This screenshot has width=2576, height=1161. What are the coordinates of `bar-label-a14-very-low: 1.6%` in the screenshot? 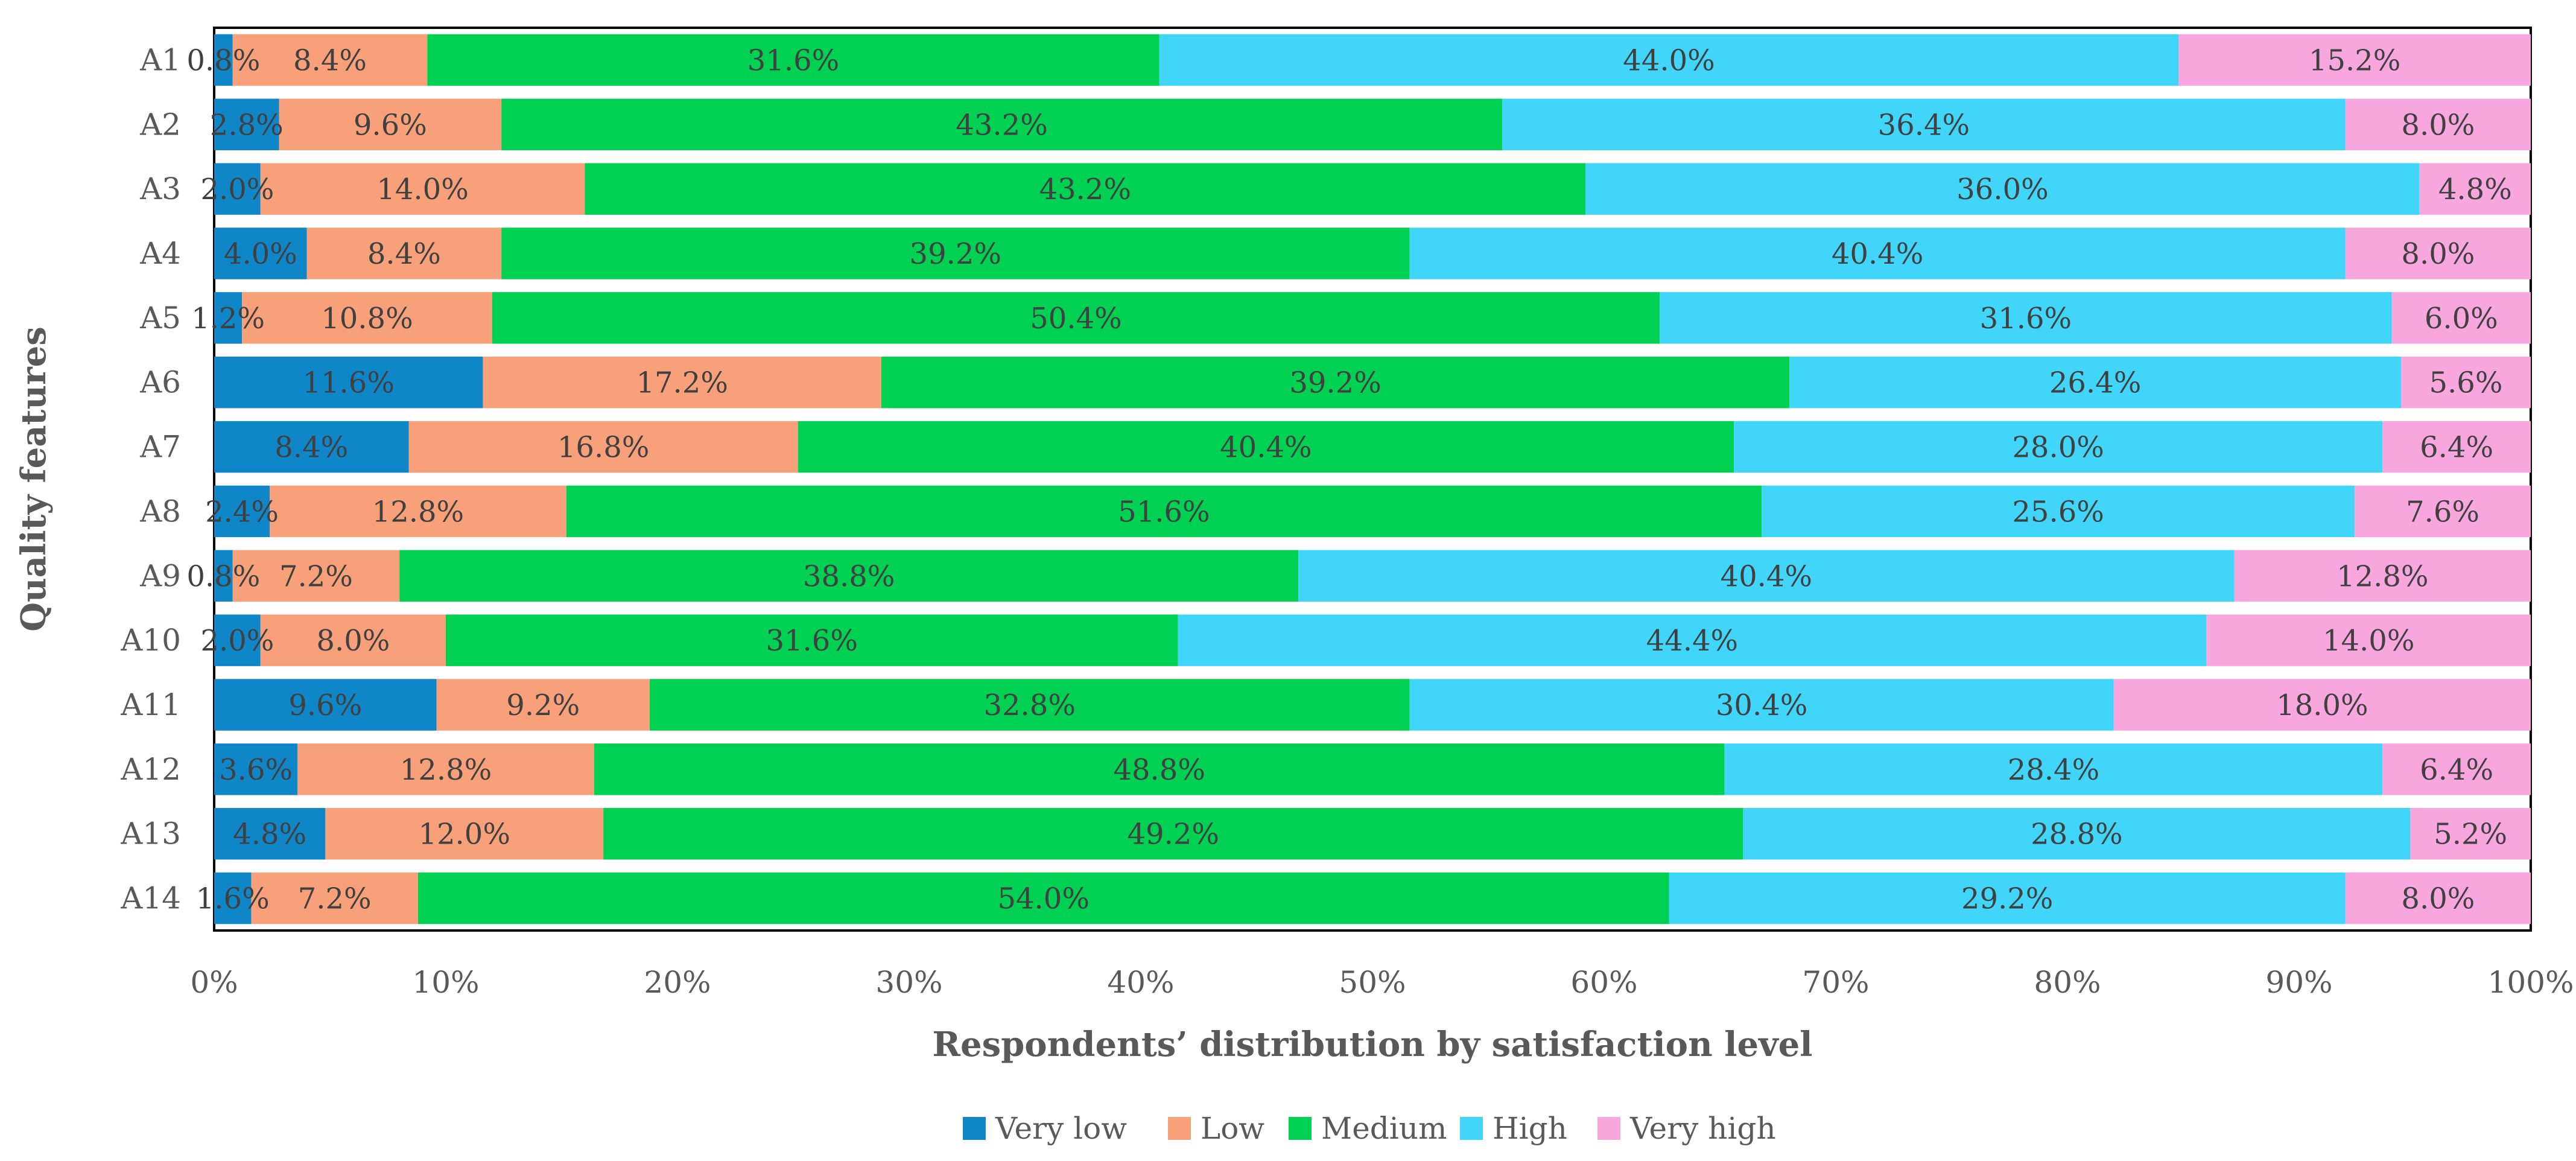 It's located at (233, 899).